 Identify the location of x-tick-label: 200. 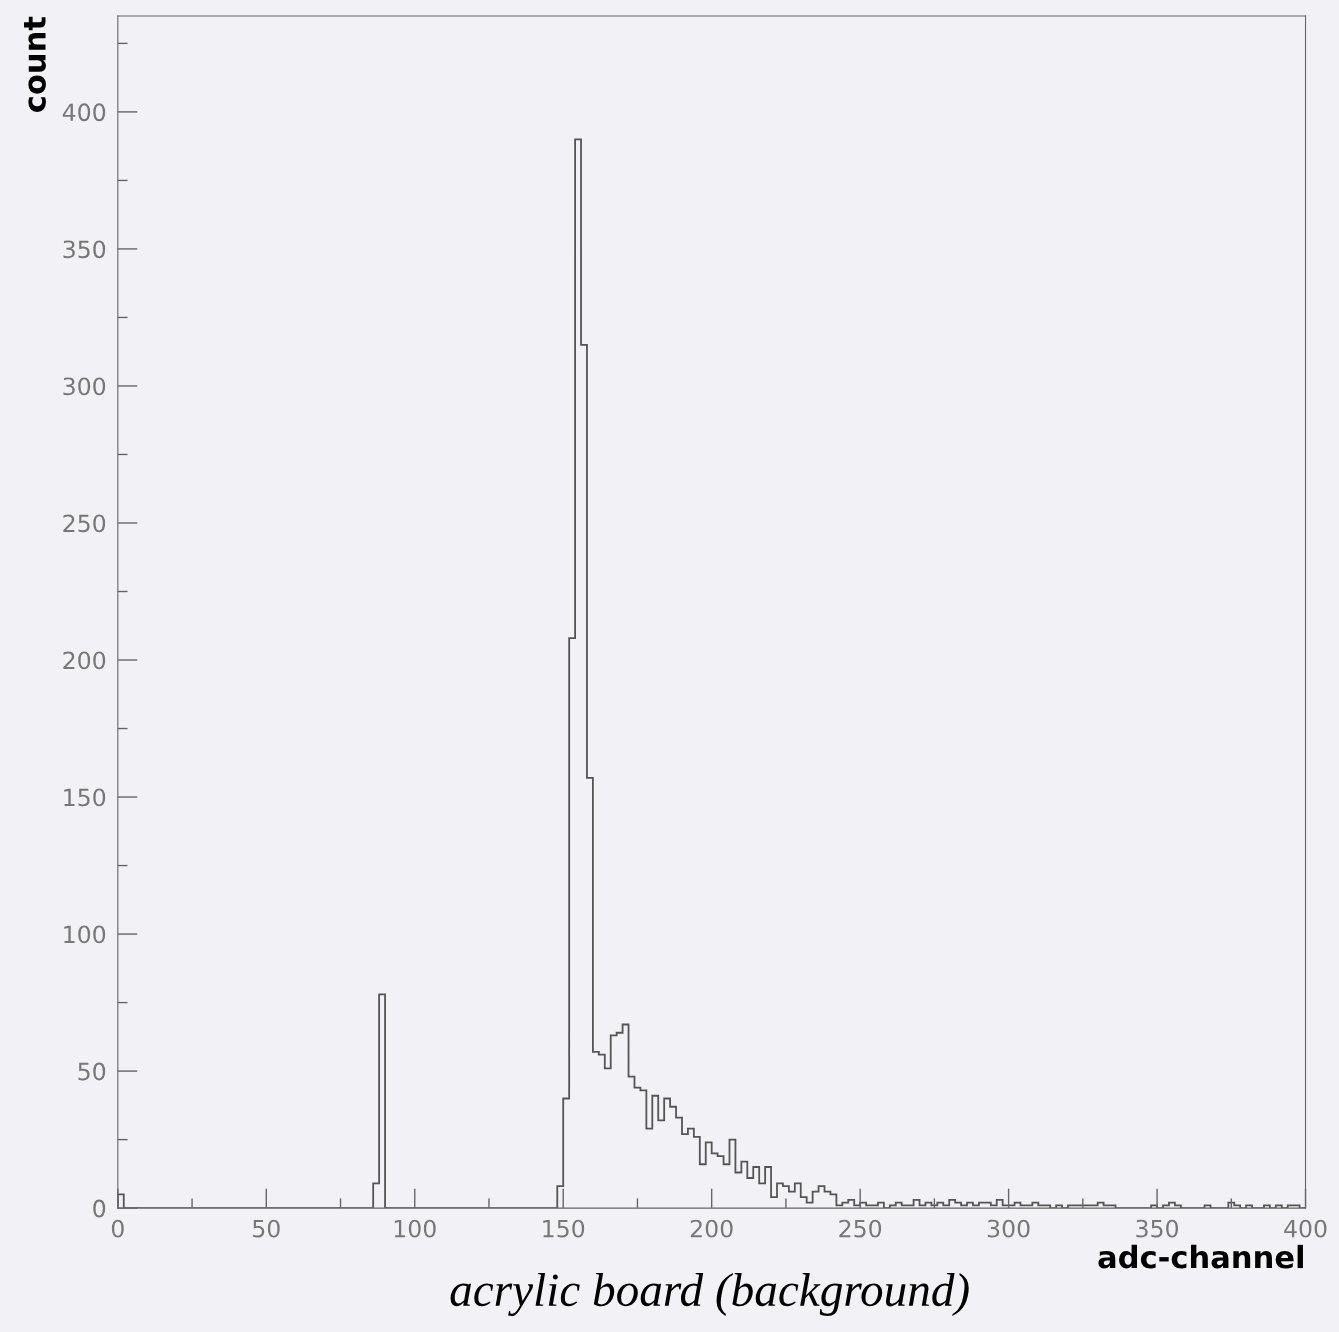
(711, 1228).